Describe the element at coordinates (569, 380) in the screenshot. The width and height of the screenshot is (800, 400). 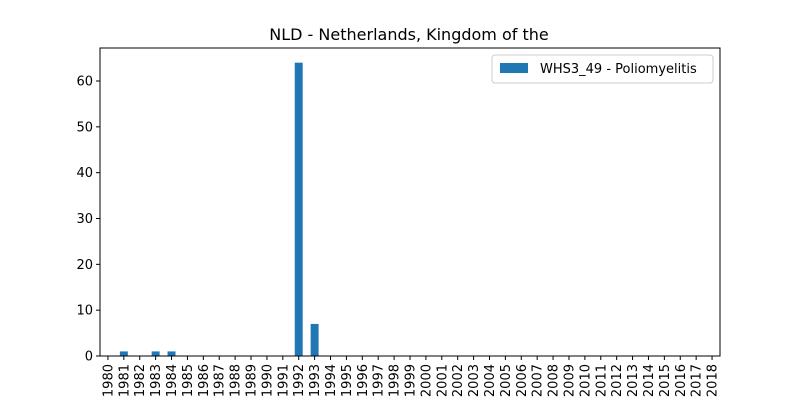
I see `x-tick-label: 2009` at that location.